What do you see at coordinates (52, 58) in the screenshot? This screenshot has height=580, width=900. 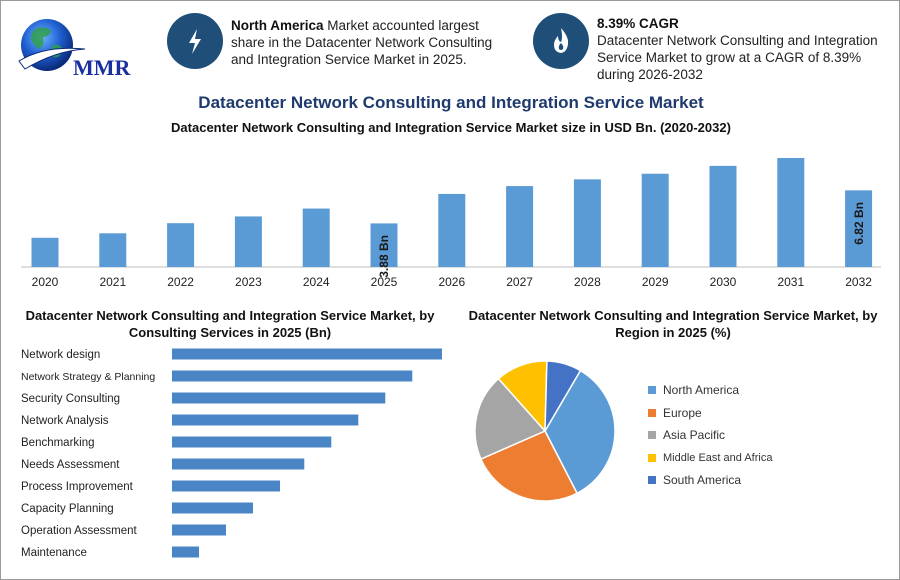 I see `swoosh-shape` at bounding box center [52, 58].